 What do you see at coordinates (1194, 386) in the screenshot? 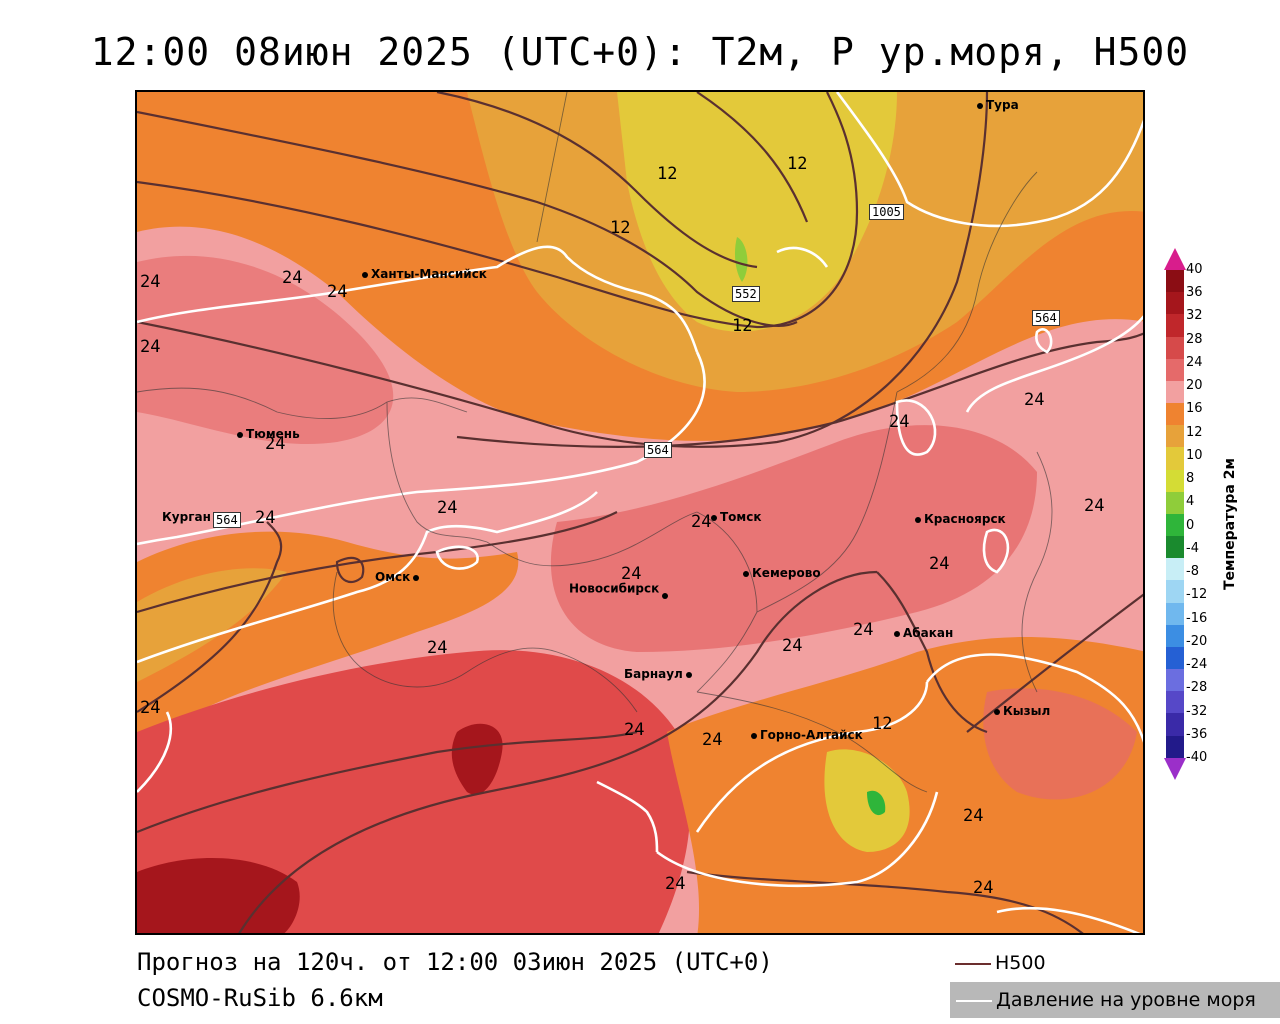
I see `colorbar-tick: 20` at bounding box center [1194, 386].